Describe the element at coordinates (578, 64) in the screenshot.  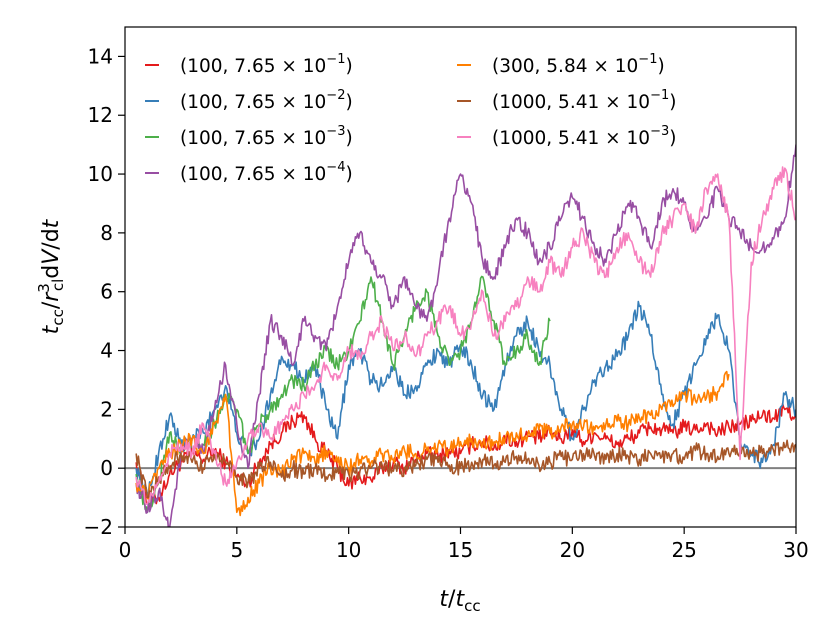
I see `legend-entry: (300, 5.84 × 10−1)` at that location.